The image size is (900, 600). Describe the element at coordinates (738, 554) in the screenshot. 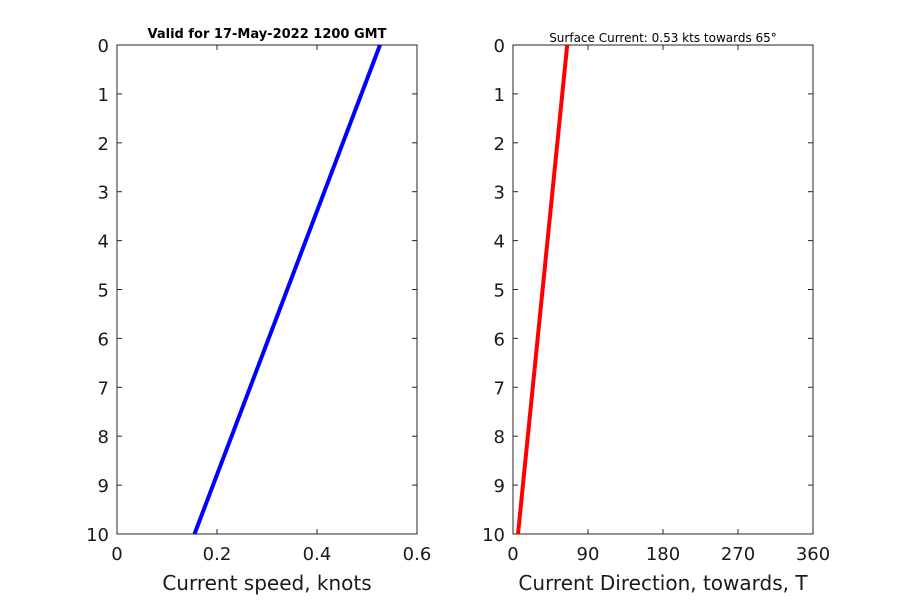

I see `direction-xtick-label: 270` at that location.